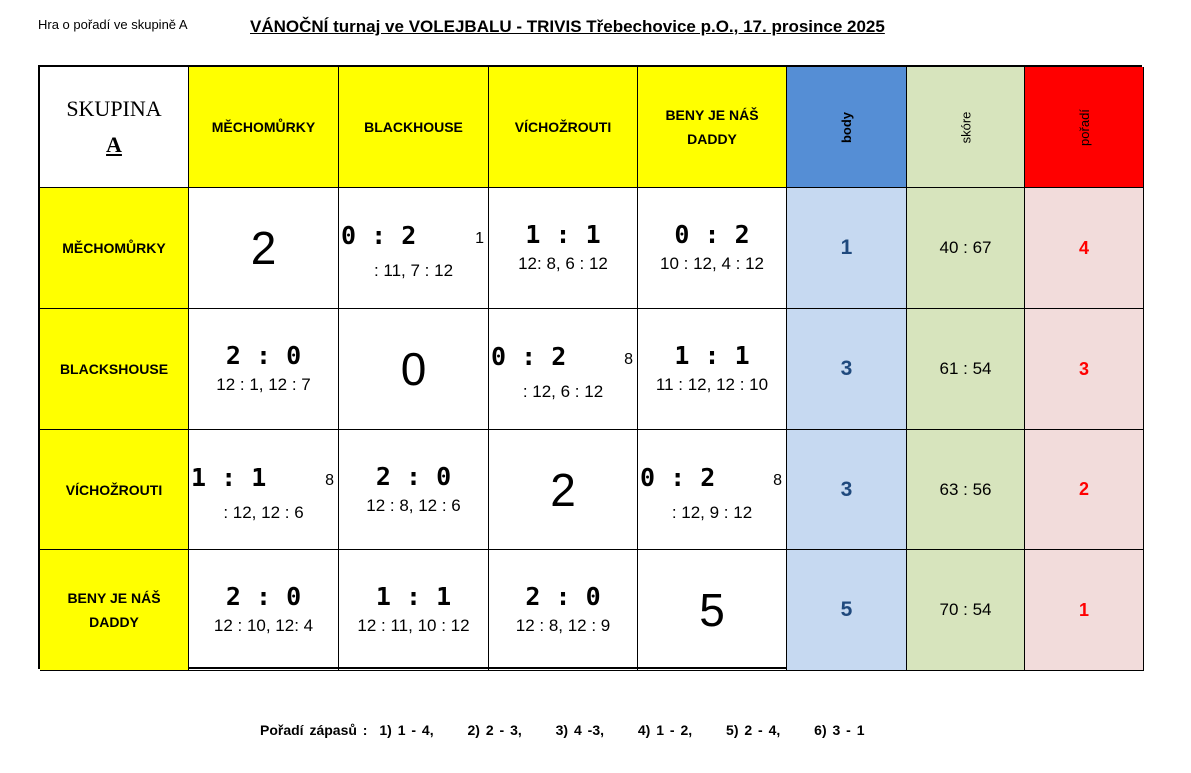  What do you see at coordinates (264, 127) in the screenshot?
I see `col-header-team-1: MĚCHOMŮRKY` at bounding box center [264, 127].